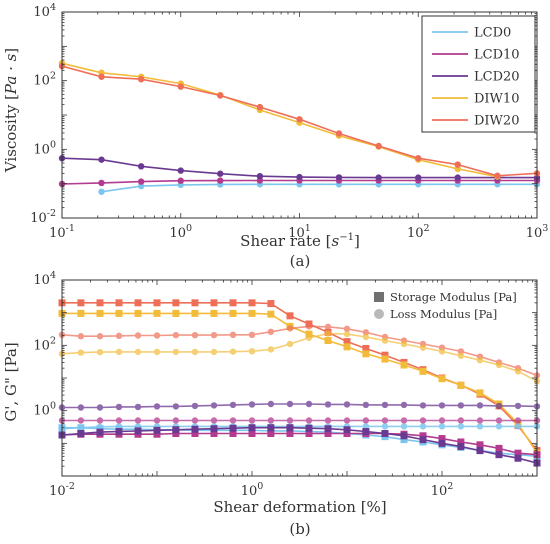 The width and height of the screenshot is (550, 544). I want to click on panel-a-legend: LCD0 LCD10 LCD20 DIW10 DIW20, so click(478, 74).